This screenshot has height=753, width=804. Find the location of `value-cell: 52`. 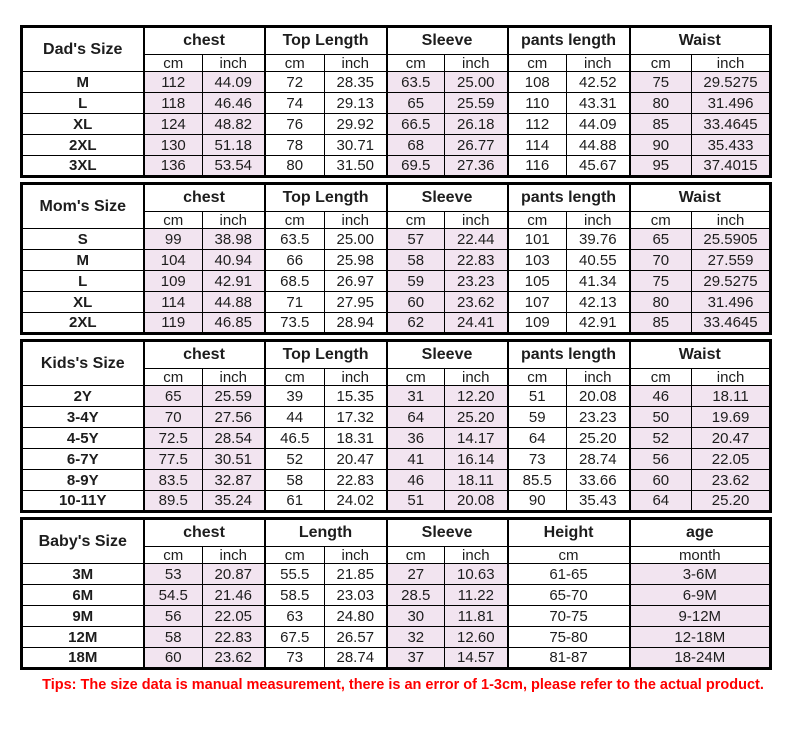

value-cell: 52 is located at coordinates (294, 459).